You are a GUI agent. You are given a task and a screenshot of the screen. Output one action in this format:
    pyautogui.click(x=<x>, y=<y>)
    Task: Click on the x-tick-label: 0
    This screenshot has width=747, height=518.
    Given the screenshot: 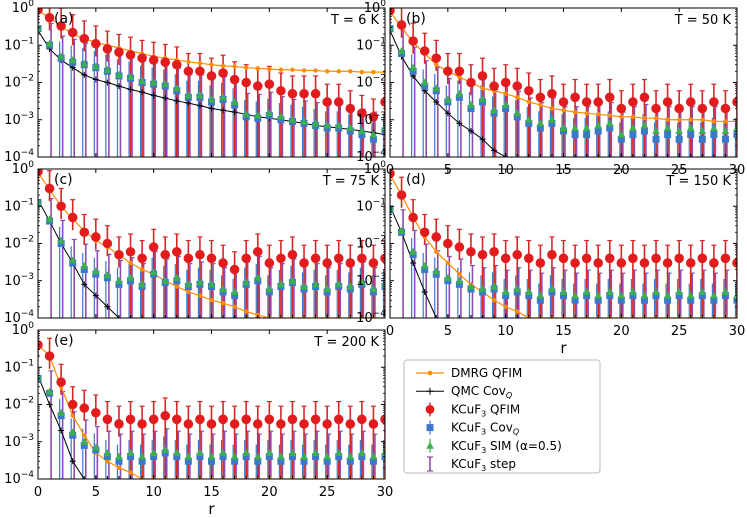 What is the action you would take?
    pyautogui.click(x=390, y=331)
    